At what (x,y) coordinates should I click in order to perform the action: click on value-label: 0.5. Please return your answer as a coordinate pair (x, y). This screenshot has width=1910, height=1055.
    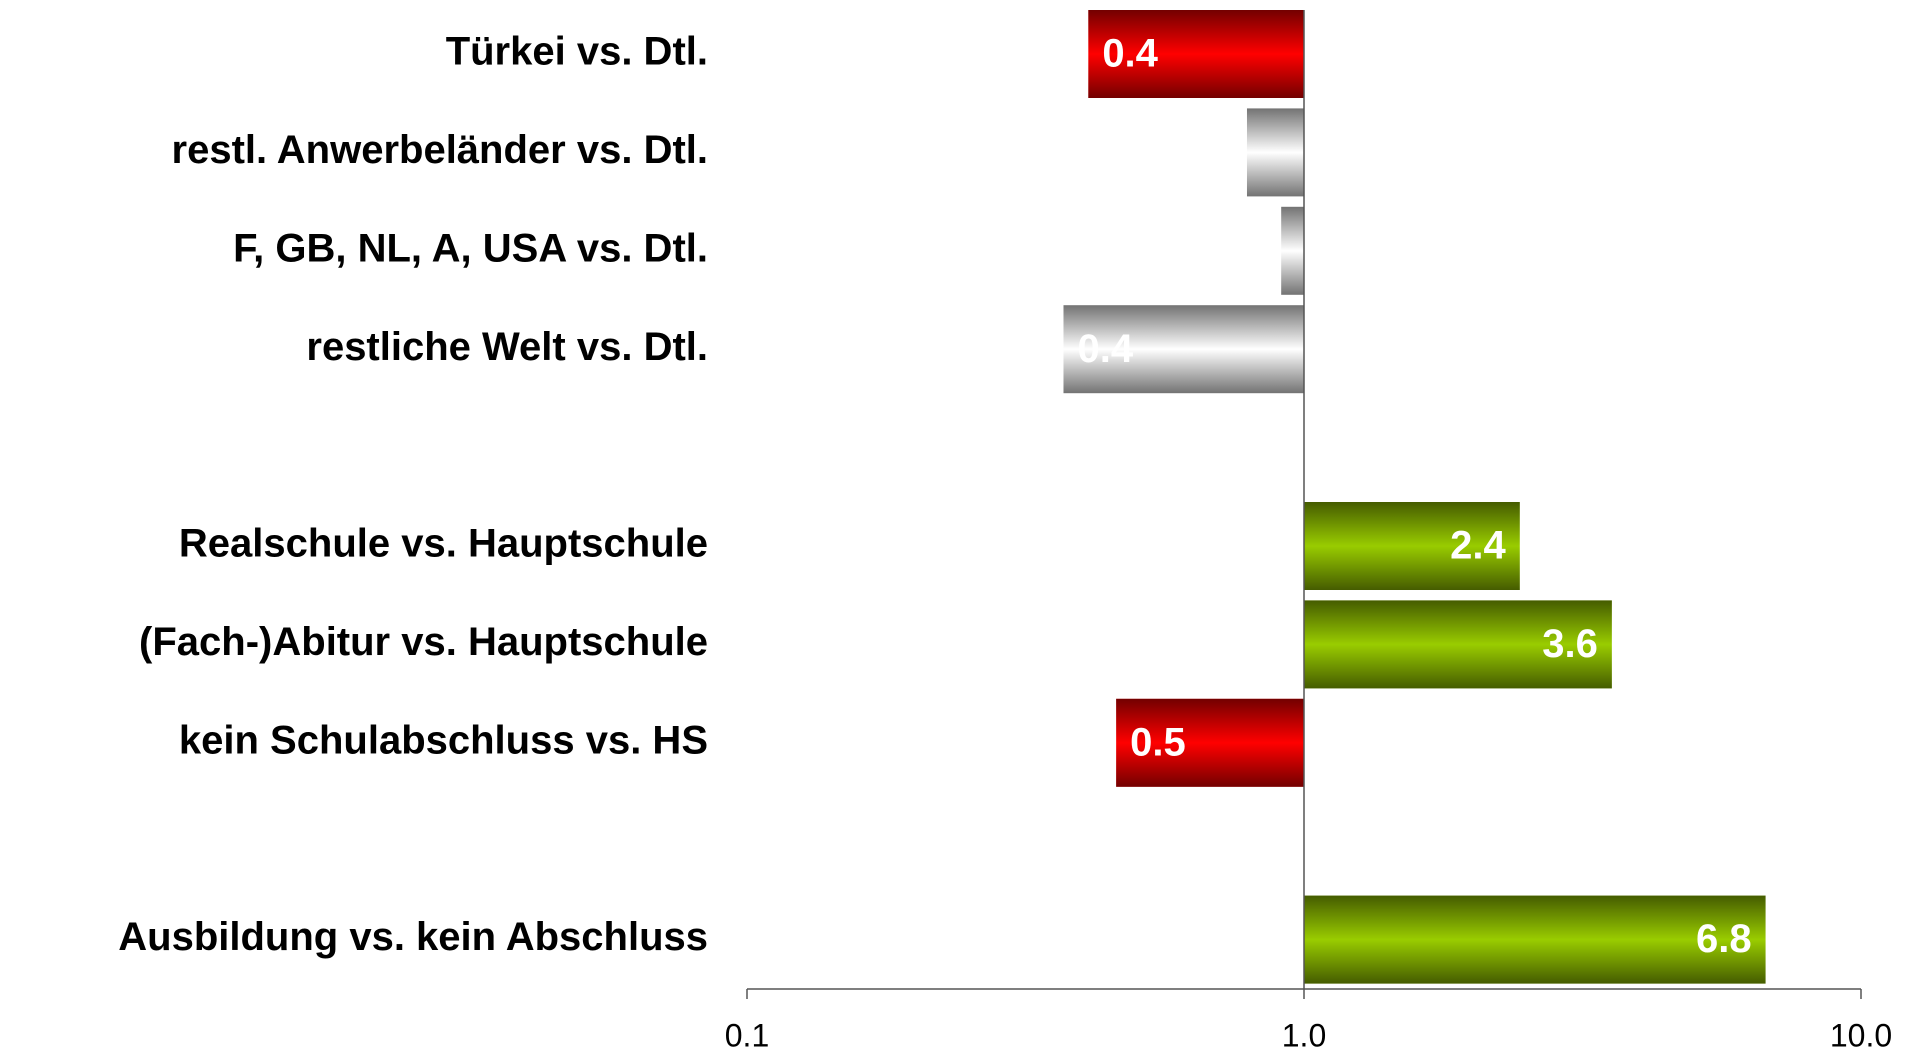
    Looking at the image, I should click on (1158, 742).